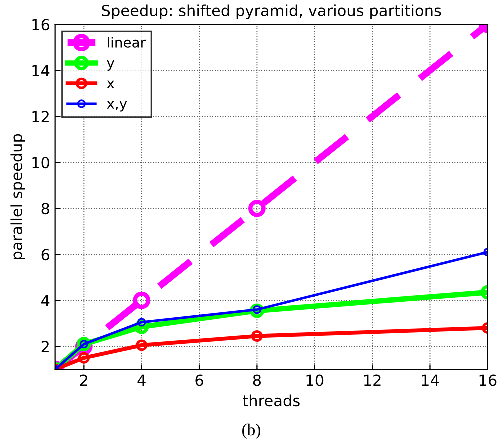 This screenshot has width=503, height=448. Describe the element at coordinates (200, 380) in the screenshot. I see `x-tick-label: 6` at that location.